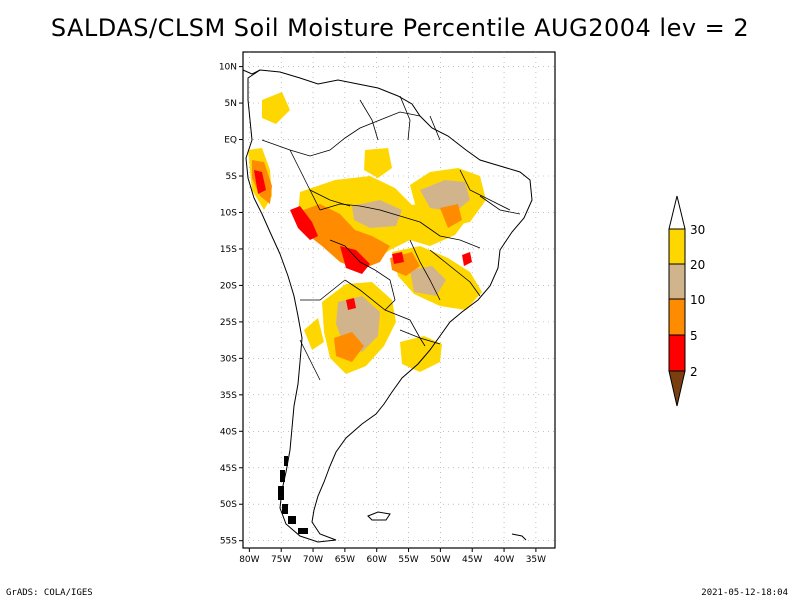 The image size is (800, 600). What do you see at coordinates (293, 495) in the screenshot?
I see `chile-islands` at bounding box center [293, 495].